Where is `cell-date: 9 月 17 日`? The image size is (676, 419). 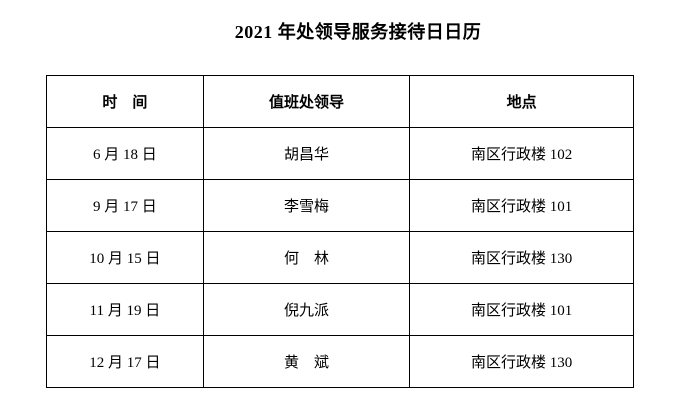
cell-date: 9 月 17 日 is located at coordinates (125, 205).